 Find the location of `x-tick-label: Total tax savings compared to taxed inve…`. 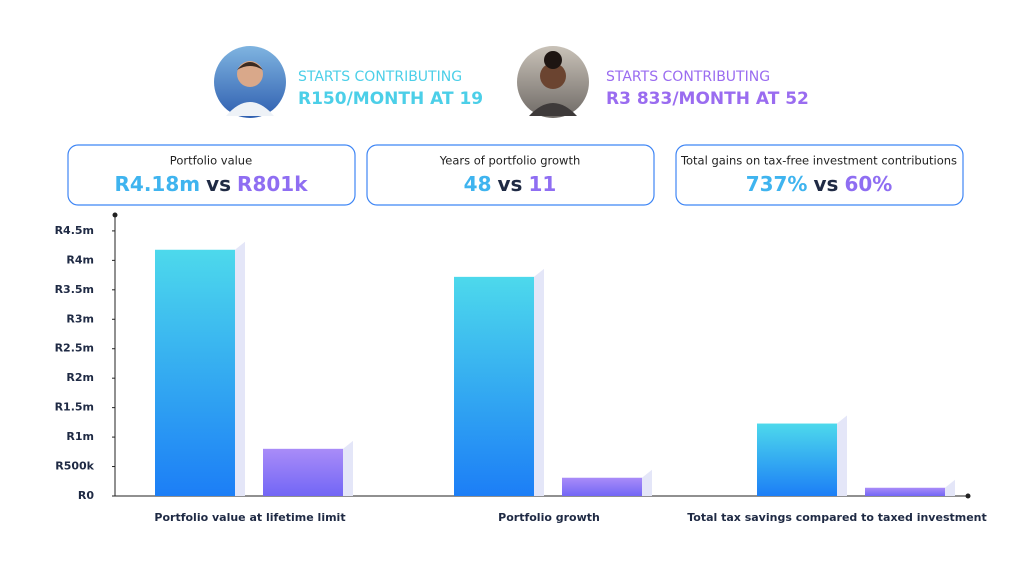

x-tick-label: Total tax savings compared to taxed inve… is located at coordinates (837, 517).